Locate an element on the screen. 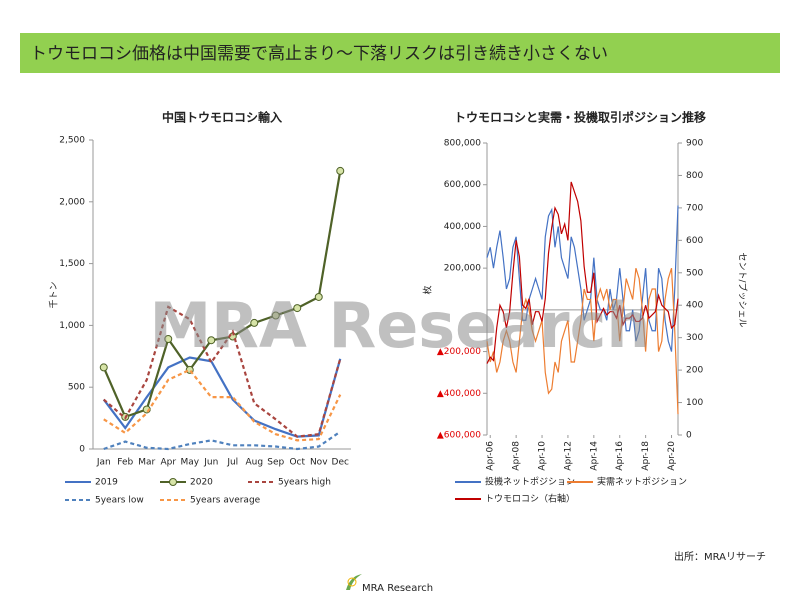 This screenshot has width=800, height=600. y-tick-label: ▲400,000 is located at coordinates (459, 394).